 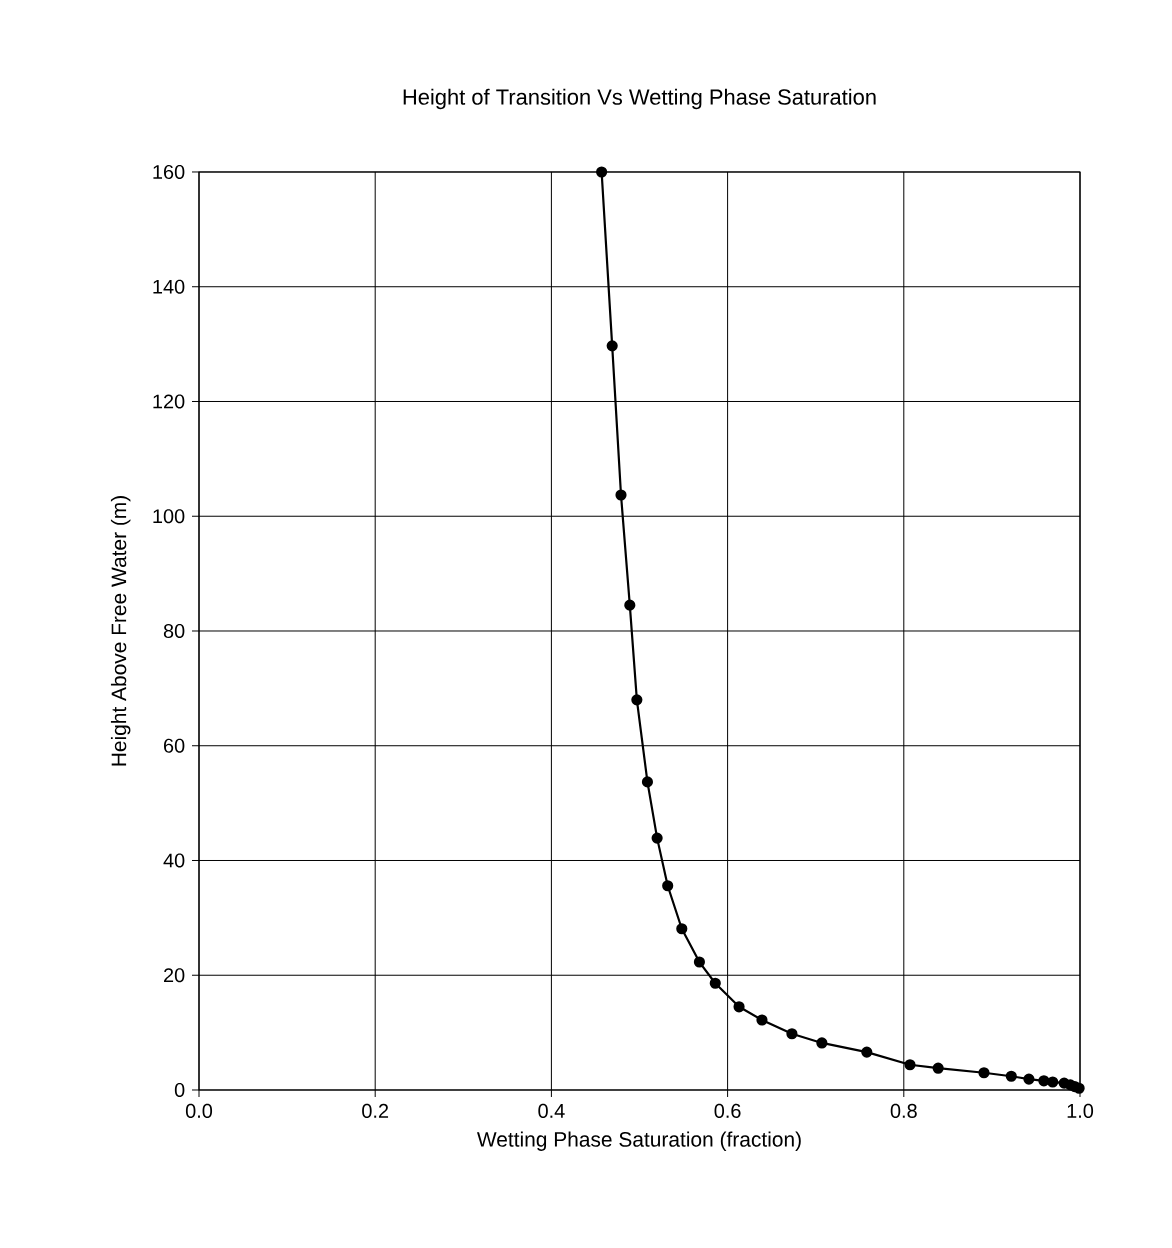 I want to click on y-tick-label: 40, so click(x=174, y=860).